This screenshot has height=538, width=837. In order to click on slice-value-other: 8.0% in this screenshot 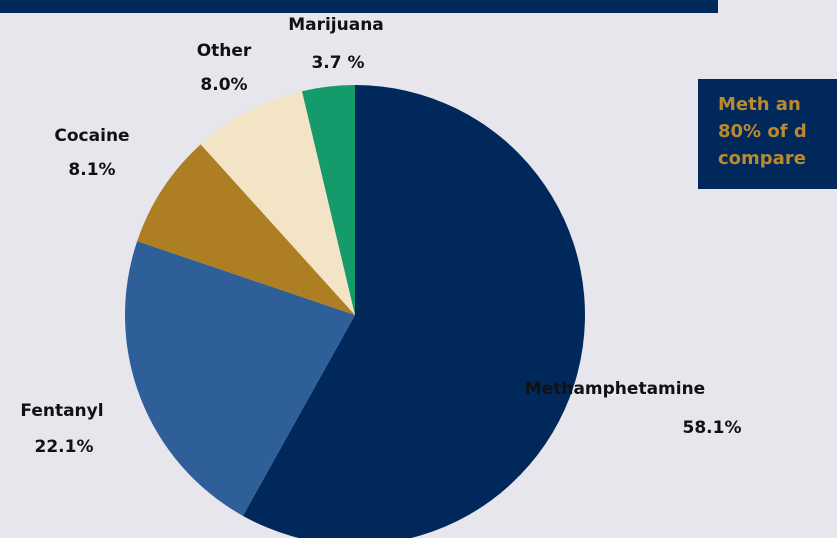, I will do `click(223, 85)`.